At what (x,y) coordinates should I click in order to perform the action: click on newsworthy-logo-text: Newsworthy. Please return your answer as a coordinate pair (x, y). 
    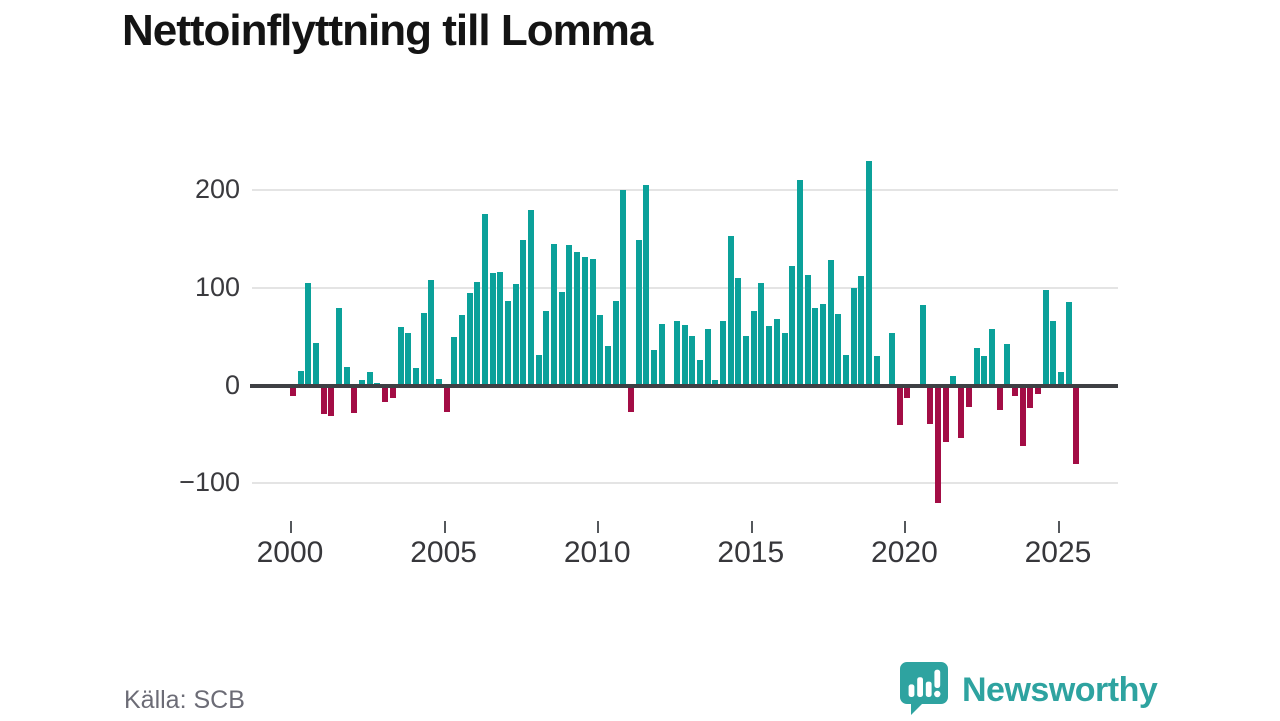
    Looking at the image, I should click on (1060, 689).